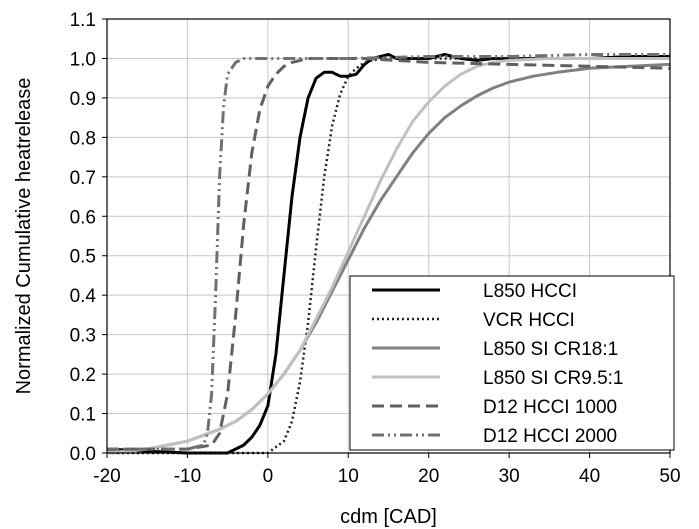  I want to click on x-tick-label: 40, so click(589, 476).